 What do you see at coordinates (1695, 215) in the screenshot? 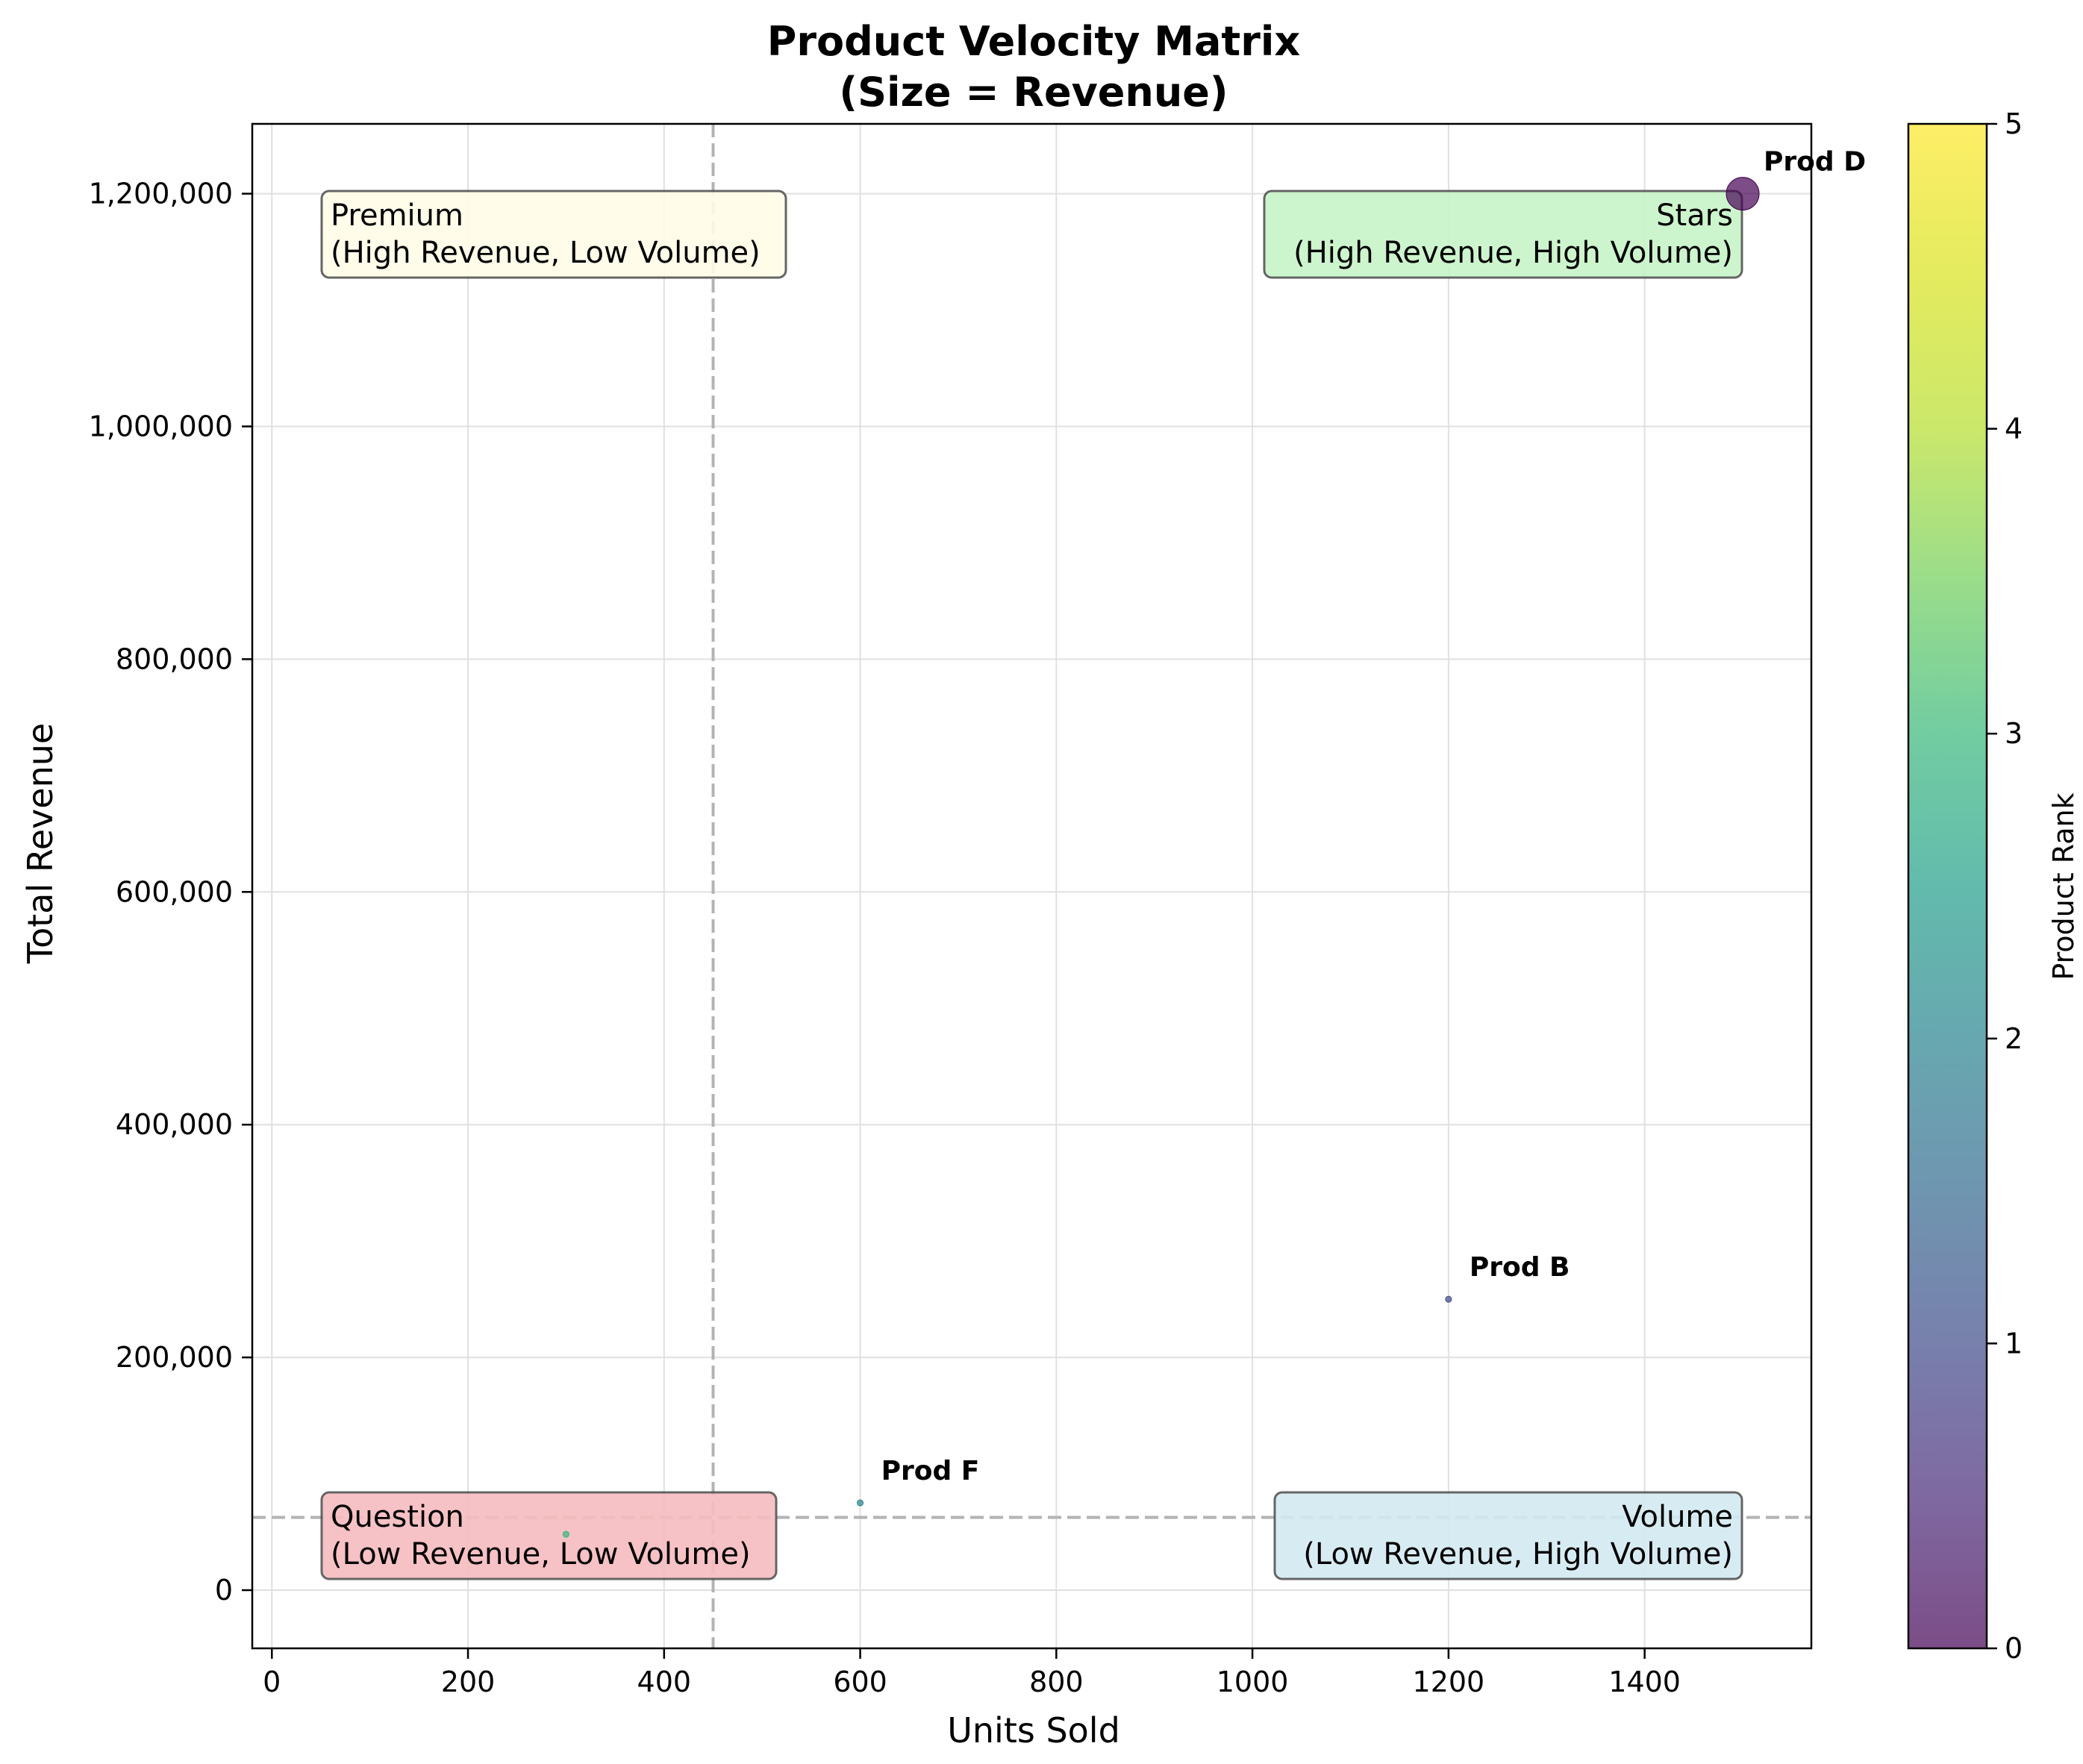
I see `quadrant-title-stars: Stars` at bounding box center [1695, 215].